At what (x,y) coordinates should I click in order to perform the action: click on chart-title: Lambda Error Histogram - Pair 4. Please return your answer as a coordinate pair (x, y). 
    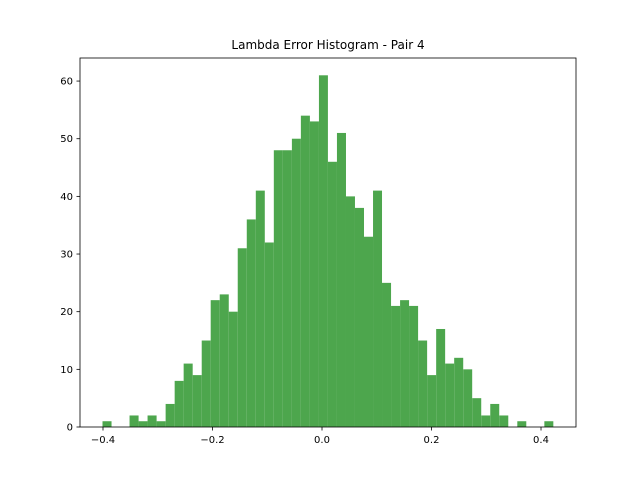
    Looking at the image, I should click on (327, 45).